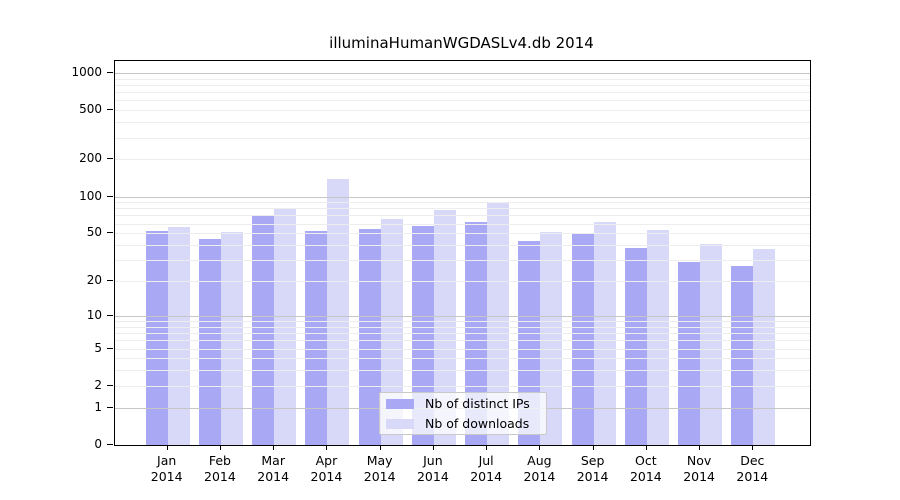 The width and height of the screenshot is (900, 500). What do you see at coordinates (86, 72) in the screenshot?
I see `y-tick-label: 1000` at bounding box center [86, 72].